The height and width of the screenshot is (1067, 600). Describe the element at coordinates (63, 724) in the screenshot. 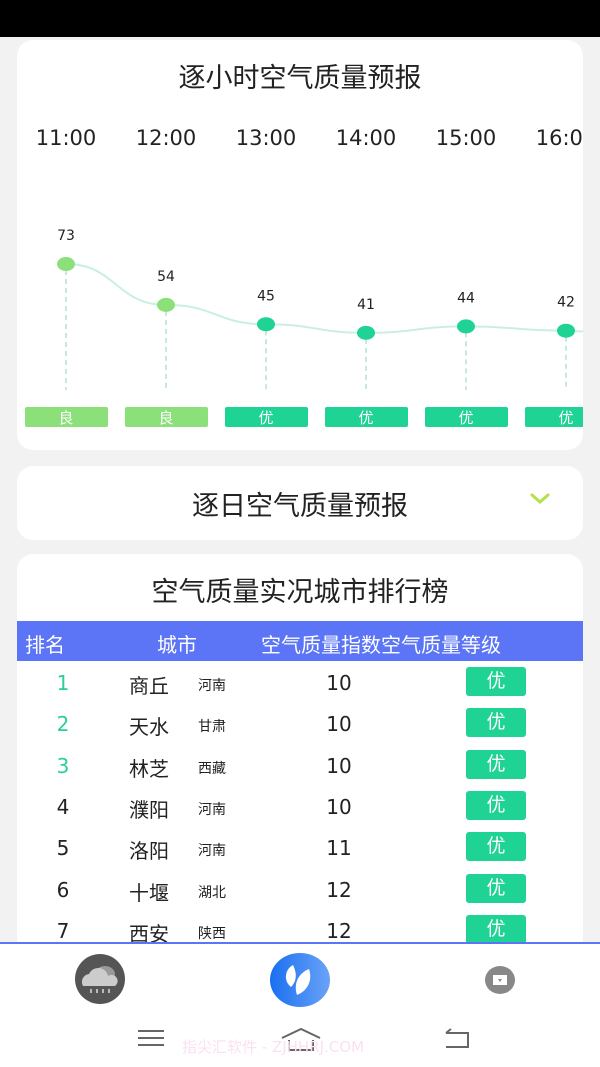

I see `rank: 2` at that location.